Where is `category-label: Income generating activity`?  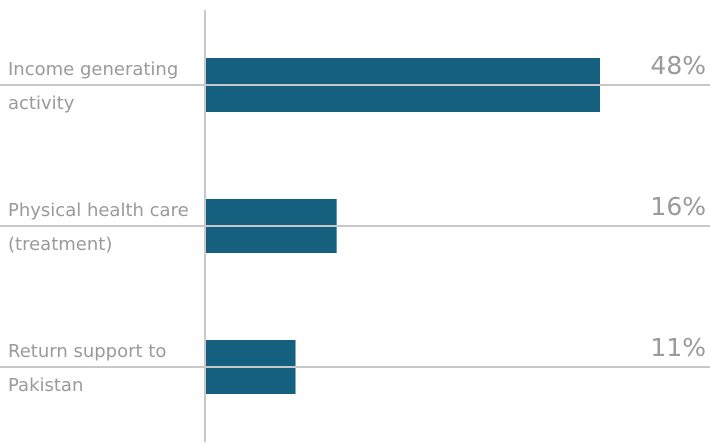
category-label: Income generating activity is located at coordinates (93, 86).